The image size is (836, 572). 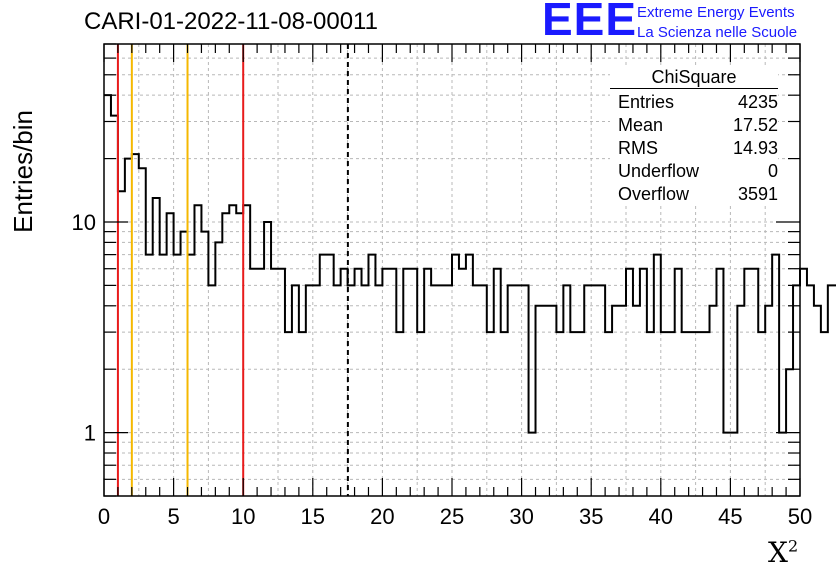 What do you see at coordinates (755, 148) in the screenshot?
I see `stats-value: 14.93` at bounding box center [755, 148].